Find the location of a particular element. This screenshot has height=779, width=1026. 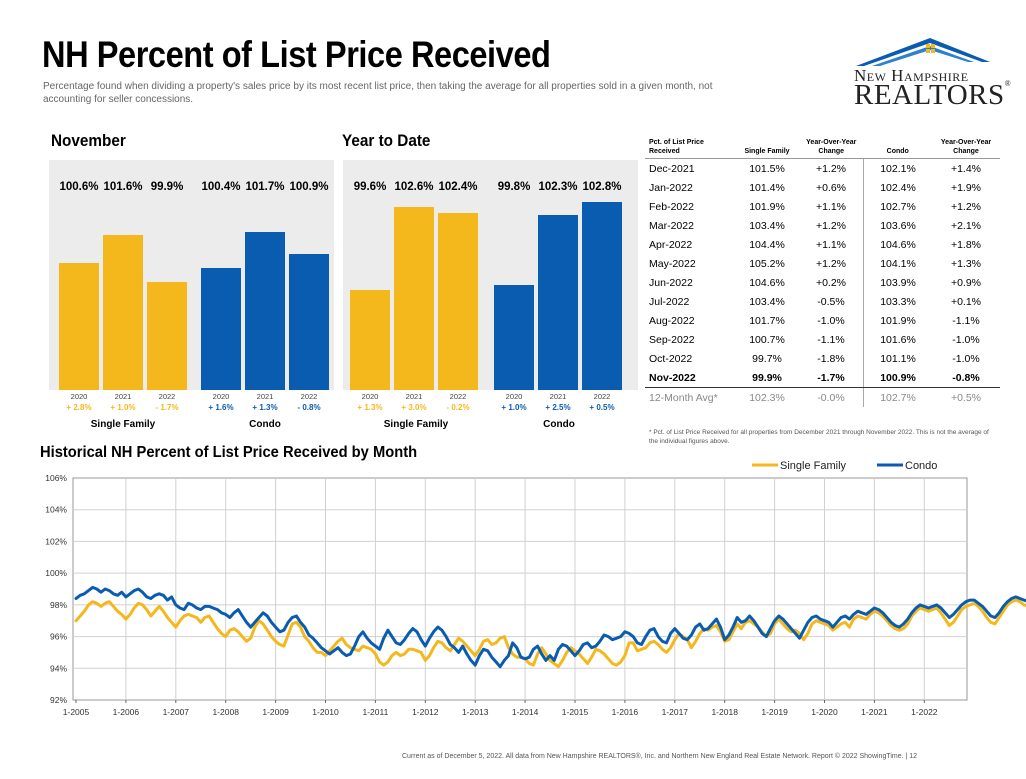

table-cell: 103.9% is located at coordinates (897, 282).